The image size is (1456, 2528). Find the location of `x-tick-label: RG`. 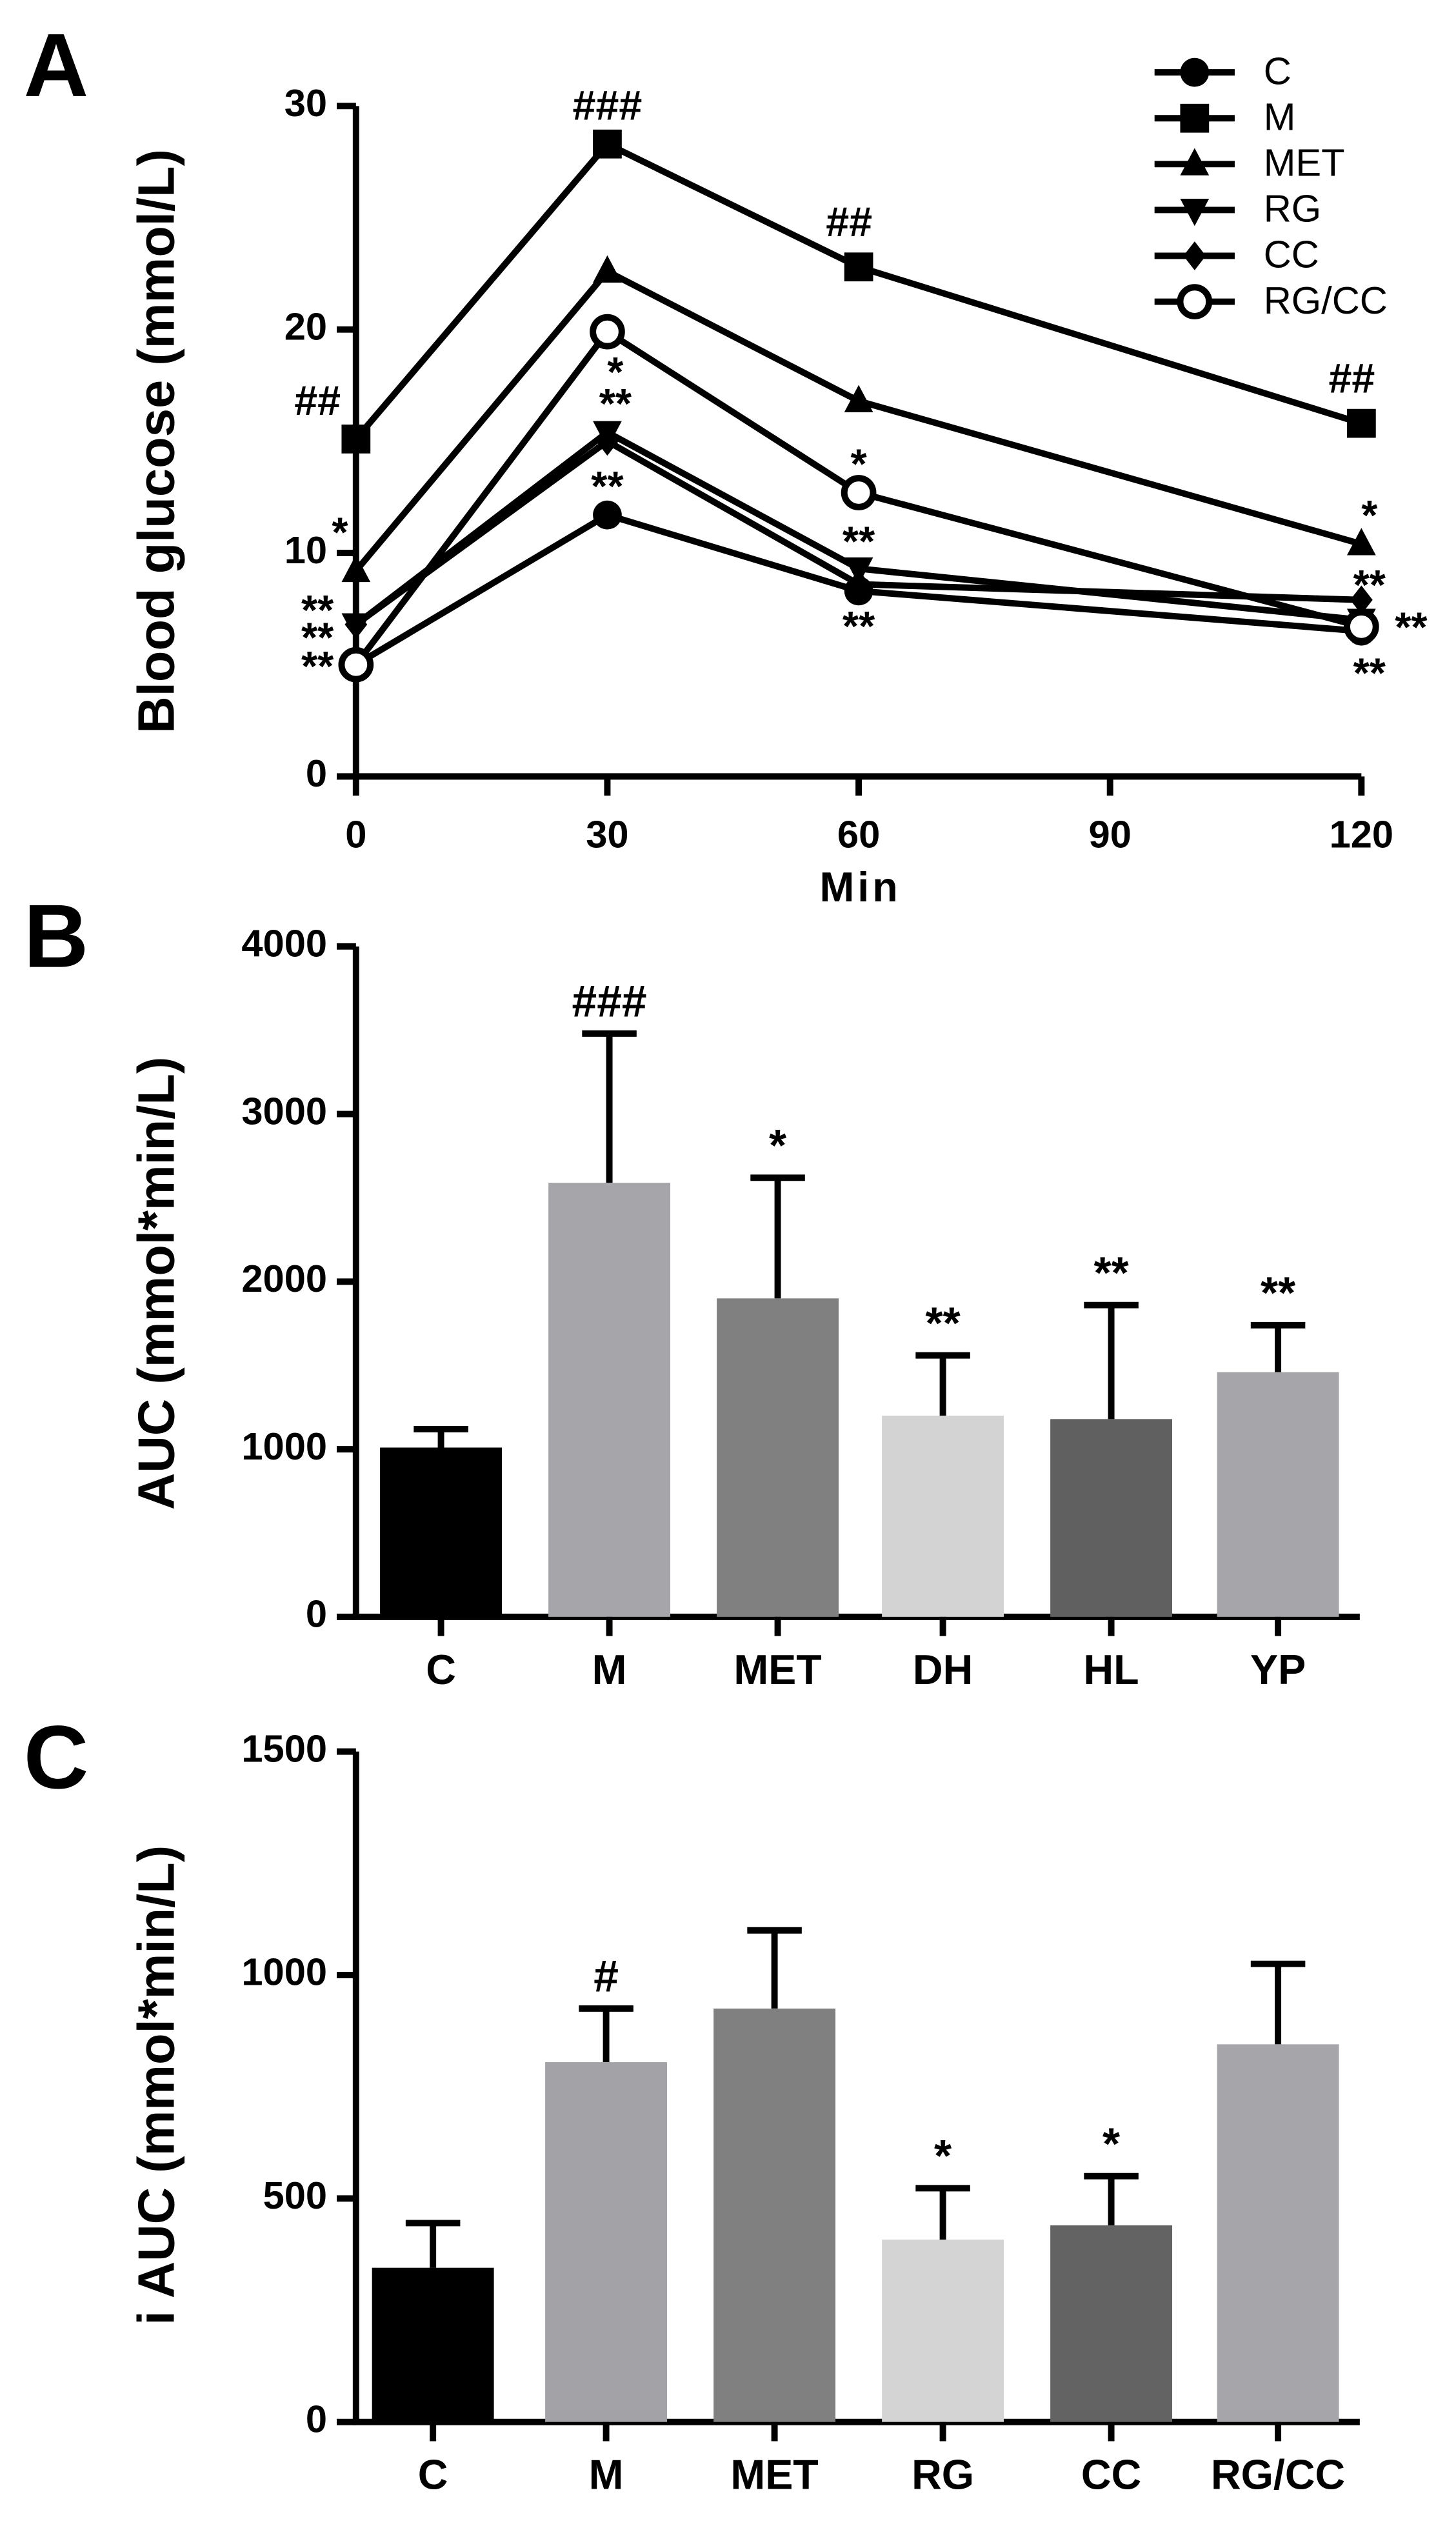

x-tick-label: RG is located at coordinates (943, 2475).